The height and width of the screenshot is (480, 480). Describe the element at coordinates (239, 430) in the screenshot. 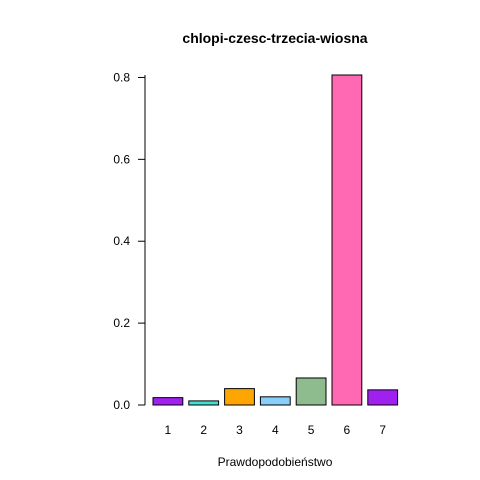

I see `x-tick-label: 3` at that location.